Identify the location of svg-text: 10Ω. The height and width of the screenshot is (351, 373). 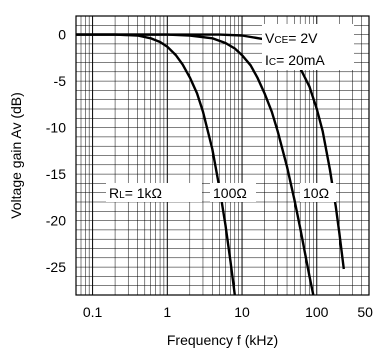
(316, 193).